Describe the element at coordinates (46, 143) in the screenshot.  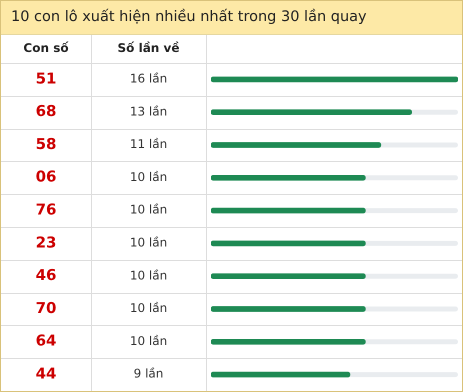
I see `y-tick-label: 58` at that location.